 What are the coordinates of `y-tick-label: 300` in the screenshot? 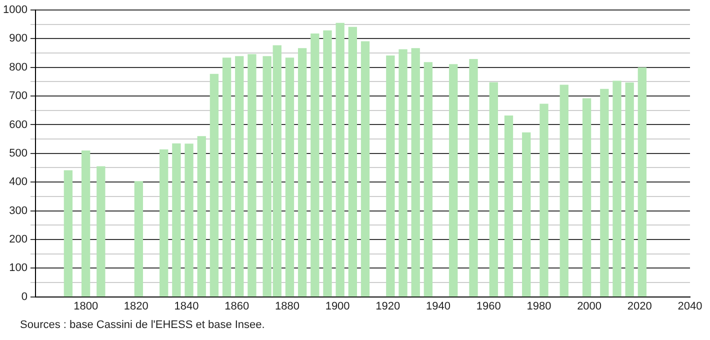 It's located at (18, 210).